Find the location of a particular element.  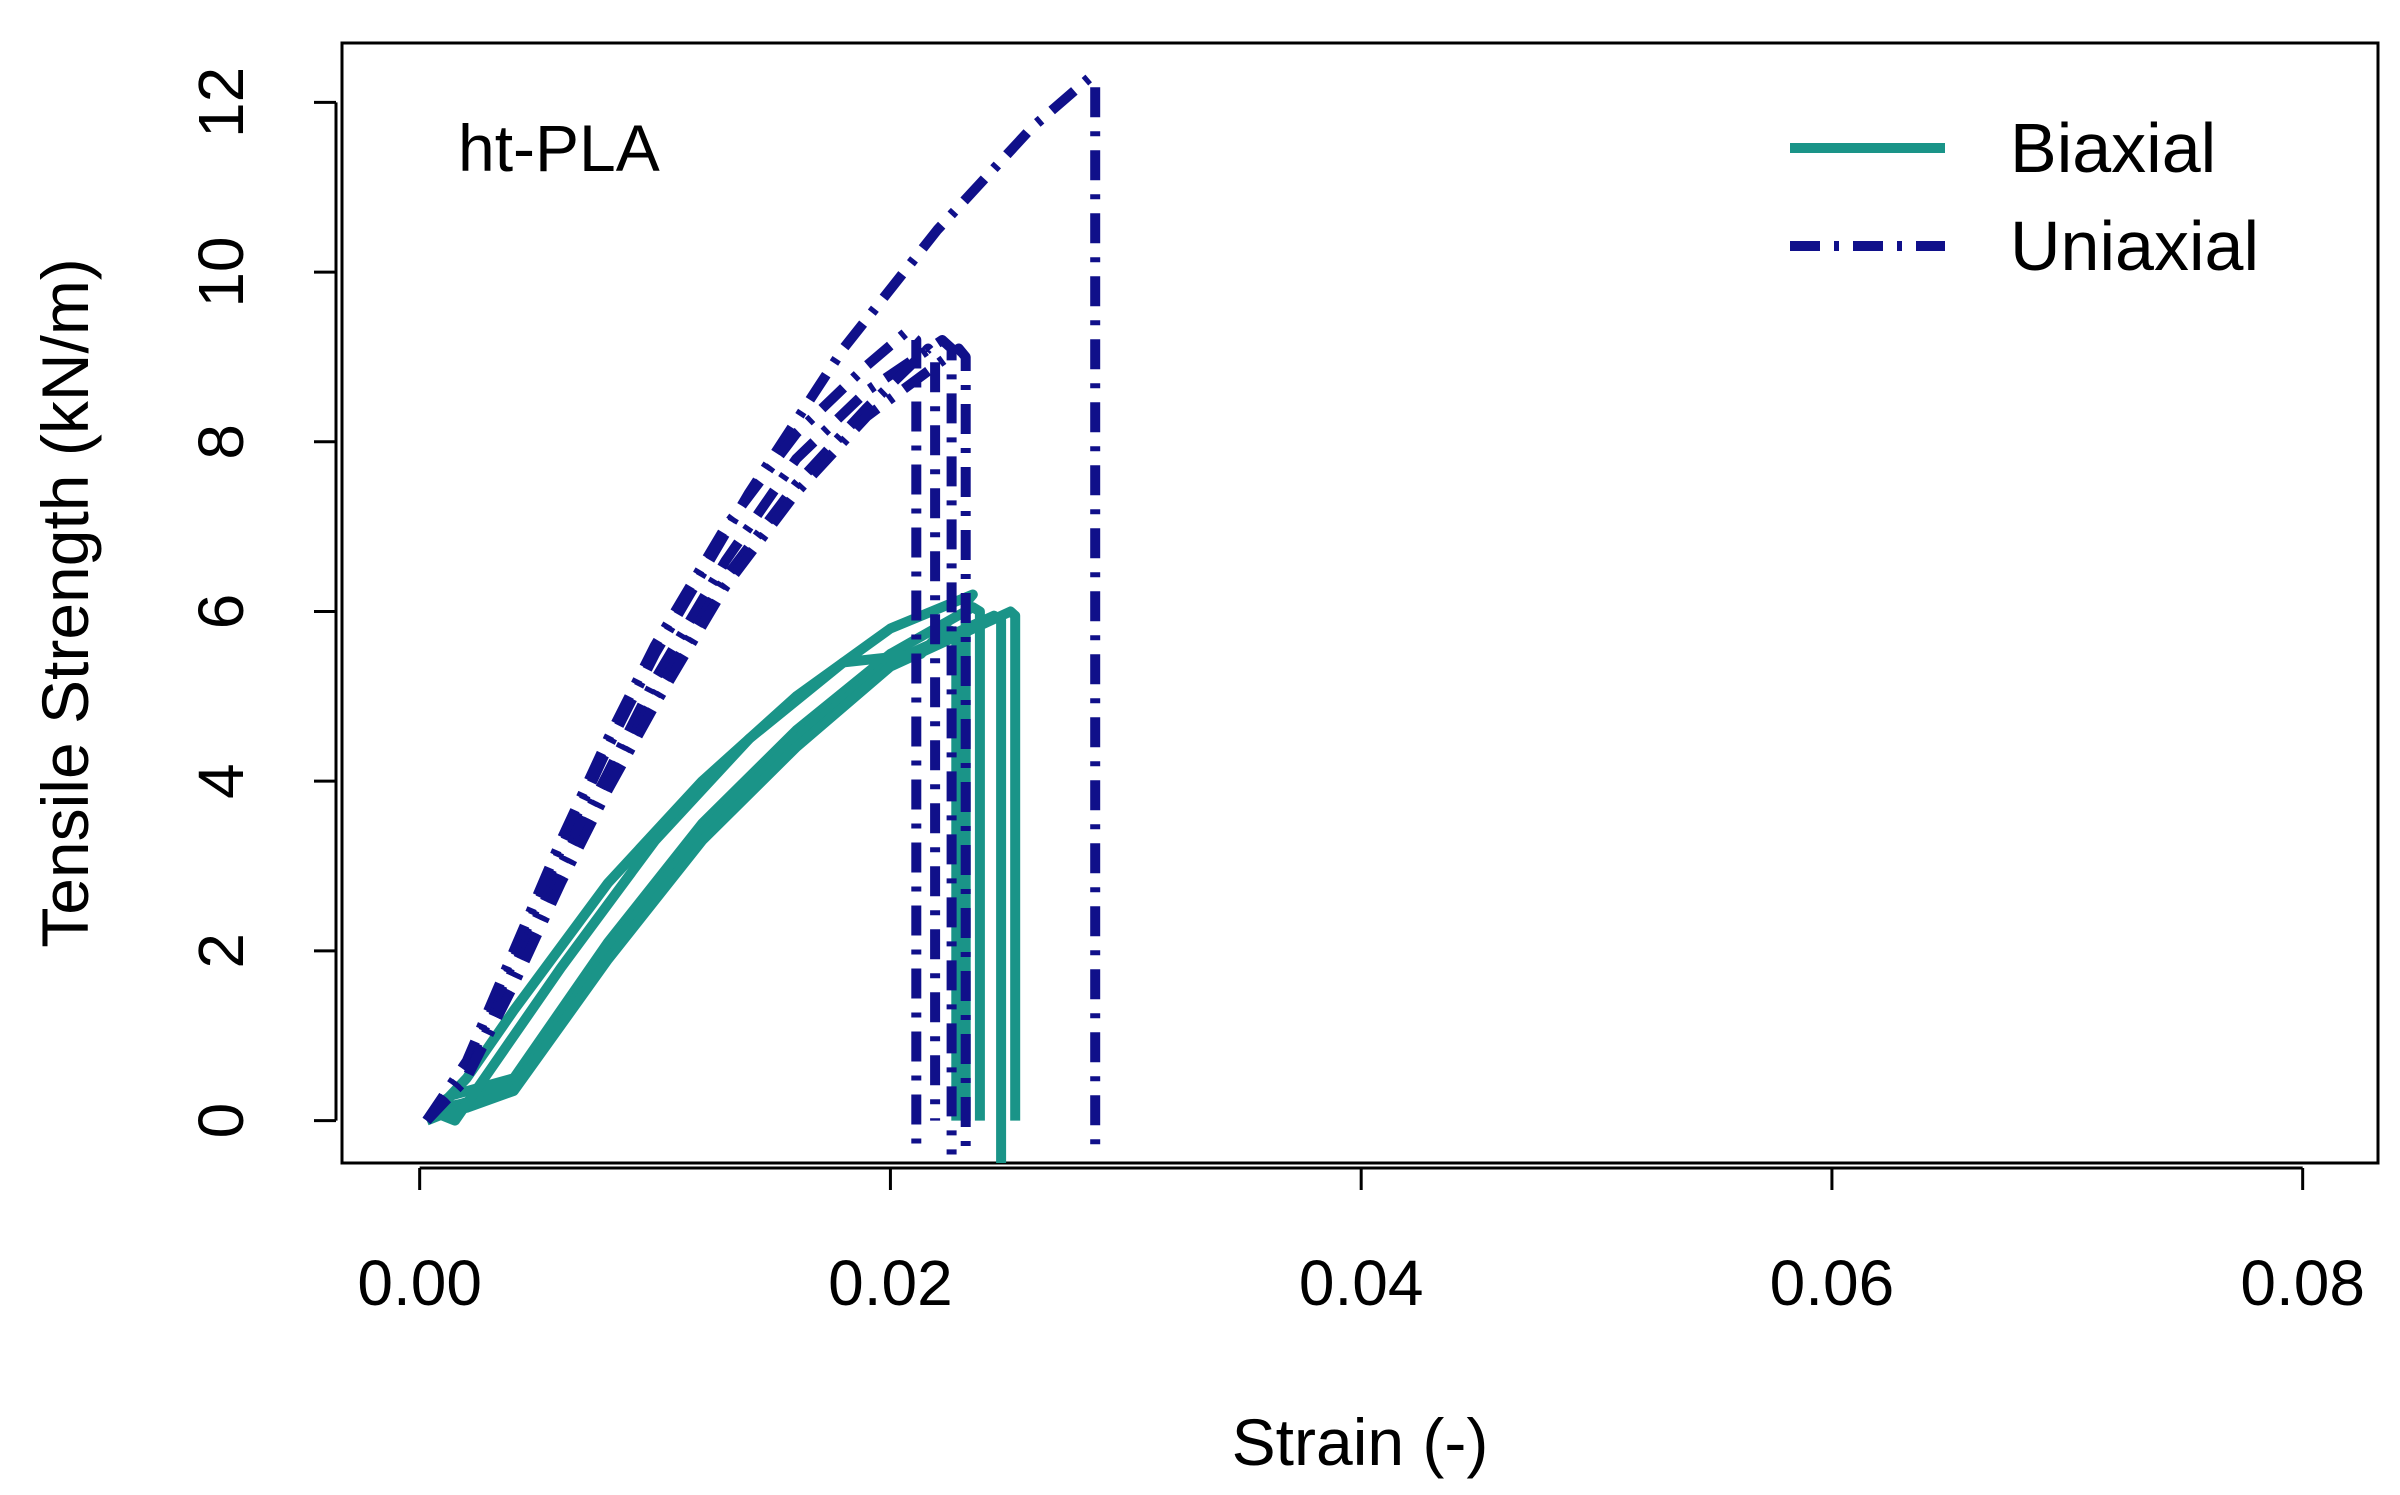

y-tick-label: 2 is located at coordinates (221, 951).